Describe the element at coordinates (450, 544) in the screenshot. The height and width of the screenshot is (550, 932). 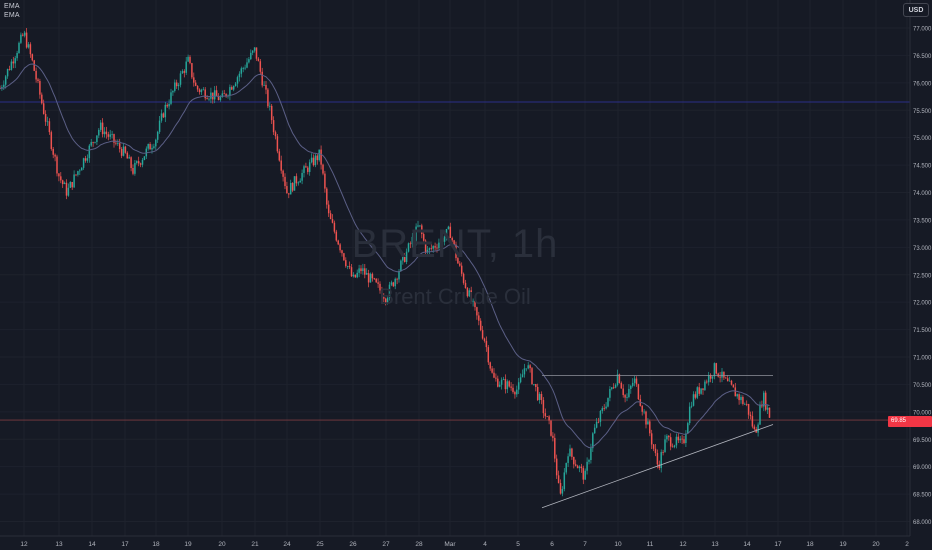
I see `x-axis-tick-label: Mar` at that location.